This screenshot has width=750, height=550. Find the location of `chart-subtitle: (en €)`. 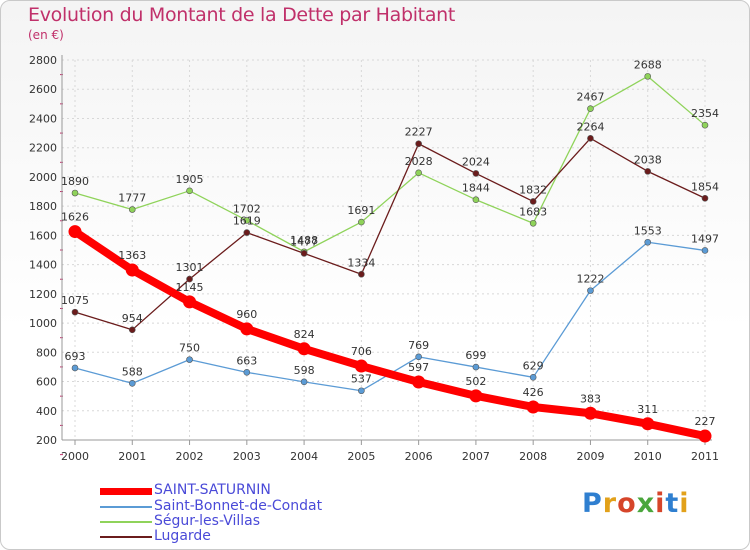

chart-subtitle: (en €) is located at coordinates (46, 35).